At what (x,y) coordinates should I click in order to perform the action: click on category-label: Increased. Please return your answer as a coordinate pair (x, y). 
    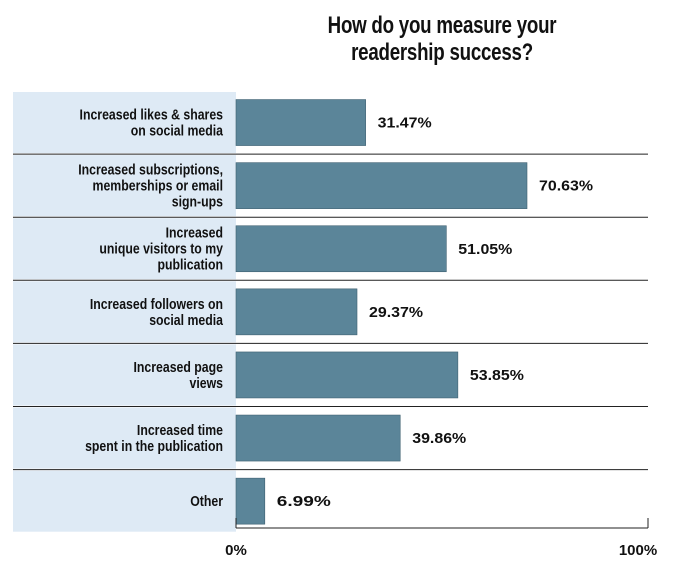
    Looking at the image, I should click on (194, 233).